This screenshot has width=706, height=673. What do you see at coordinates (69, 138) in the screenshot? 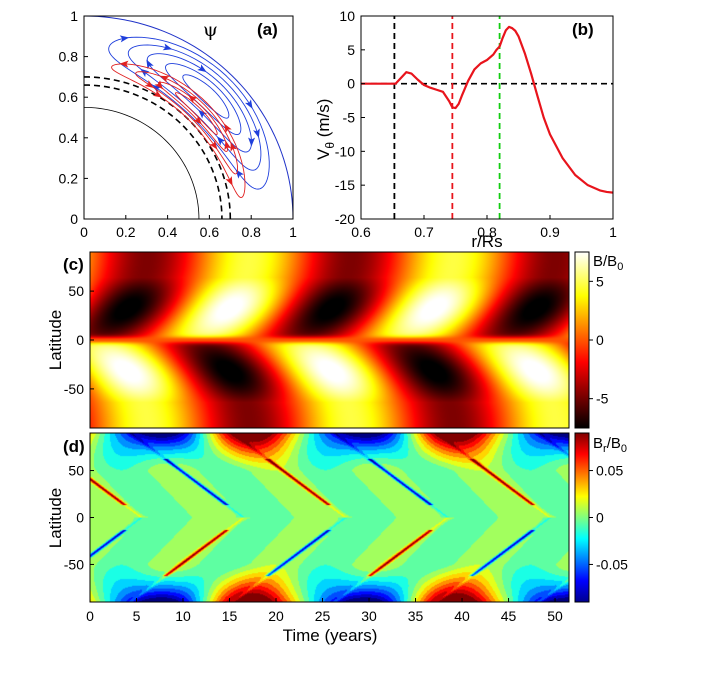
I see `panel-a-ytick-label: 0.4` at bounding box center [69, 138].